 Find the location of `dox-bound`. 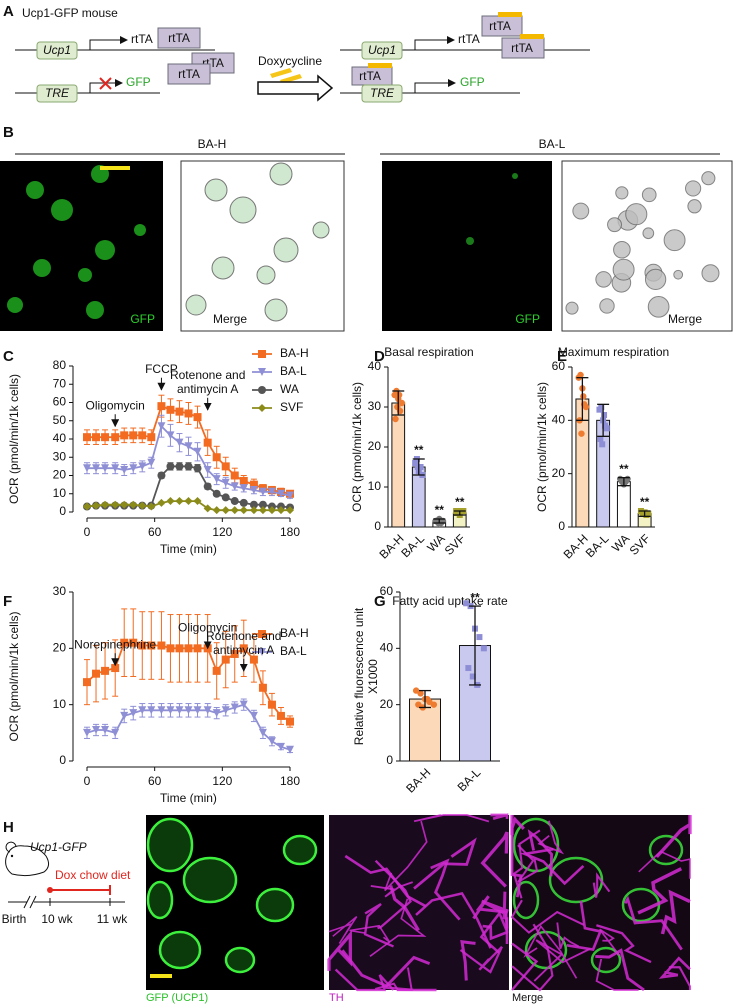

dox-bound is located at coordinates (380, 65).